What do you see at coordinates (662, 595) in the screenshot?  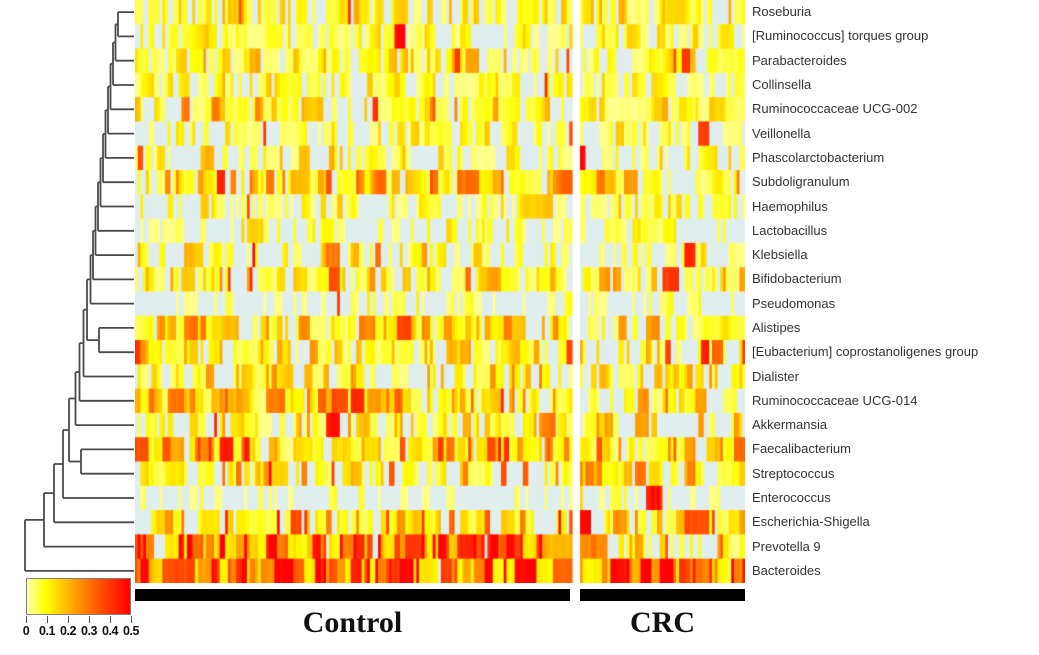 I see `group-bar-crc` at bounding box center [662, 595].